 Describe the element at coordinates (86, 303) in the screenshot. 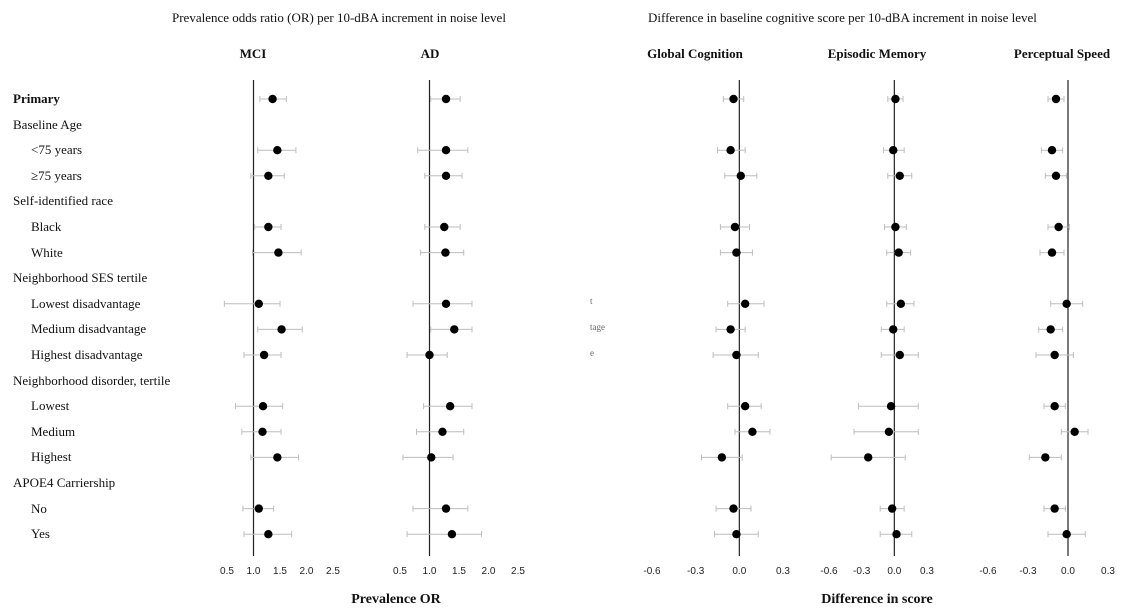

I see `row-label: Lowest disadvantage` at that location.